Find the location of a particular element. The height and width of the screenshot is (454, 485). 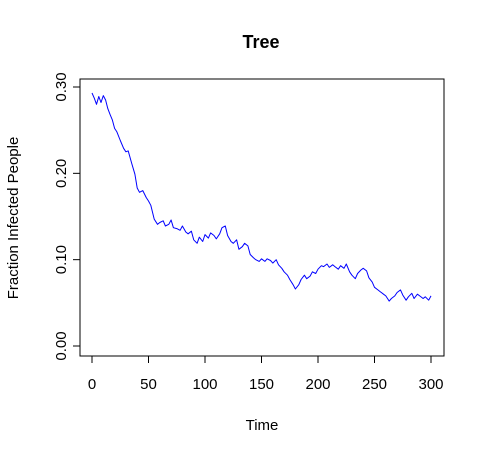

y-tick-label: 0.10 is located at coordinates (61, 259).